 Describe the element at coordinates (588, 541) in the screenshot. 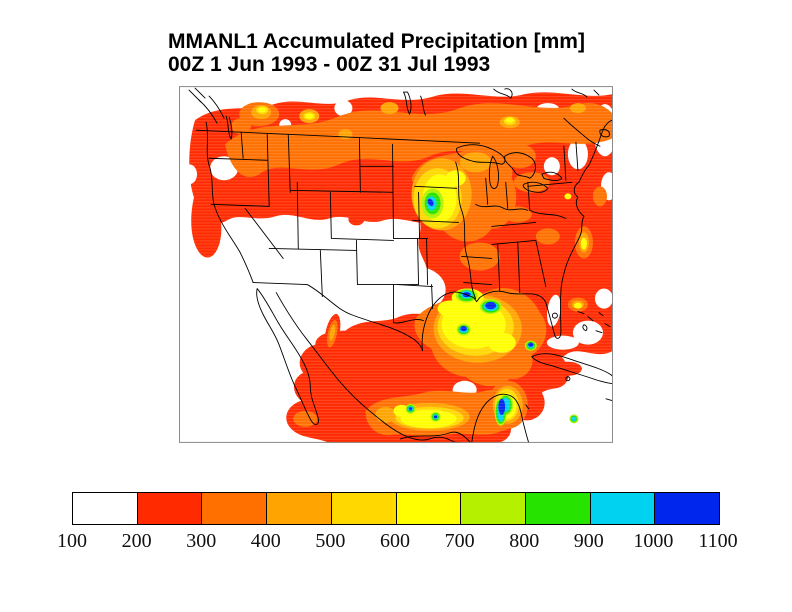

I see `colorbar-tick-label: 900` at that location.